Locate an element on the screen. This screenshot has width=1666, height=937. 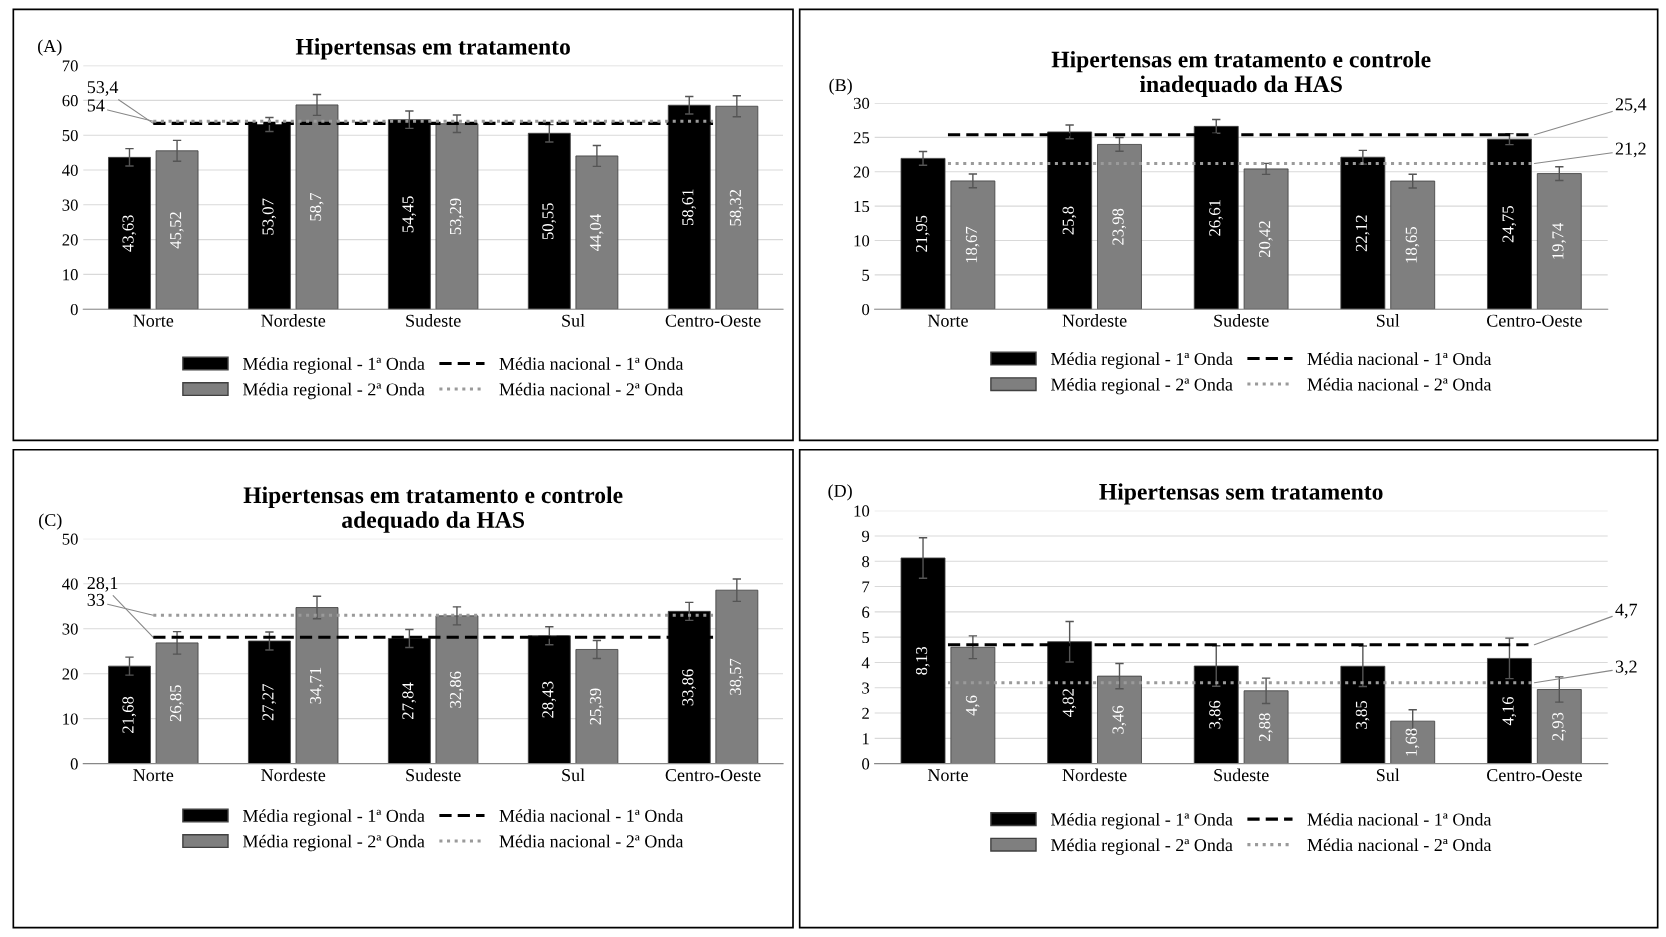
annotation: 53,4 is located at coordinates (103, 88).